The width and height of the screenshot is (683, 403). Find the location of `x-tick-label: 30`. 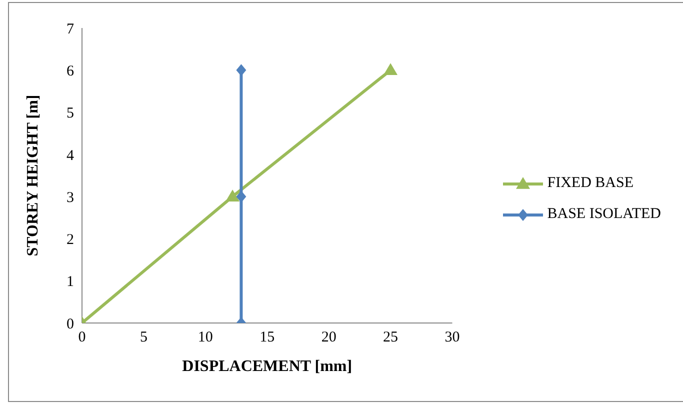

x-tick-label: 30 is located at coordinates (452, 338).